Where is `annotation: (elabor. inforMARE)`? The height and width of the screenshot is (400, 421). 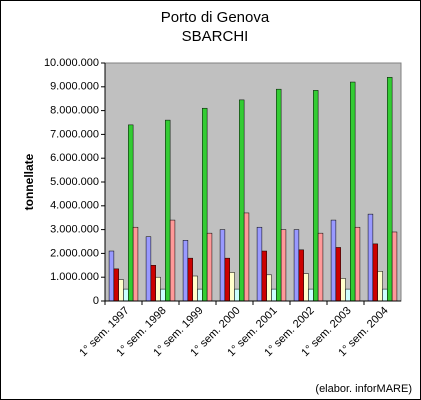 annotation: (elabor. inforMARE) is located at coordinates (363, 389).